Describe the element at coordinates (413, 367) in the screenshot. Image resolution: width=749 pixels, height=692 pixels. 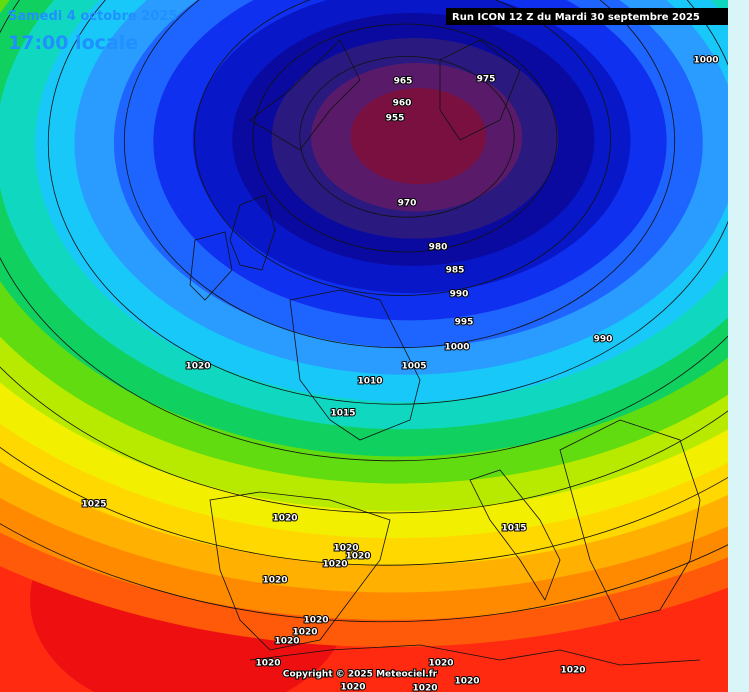
I see `isobar-label: 1005` at that location.